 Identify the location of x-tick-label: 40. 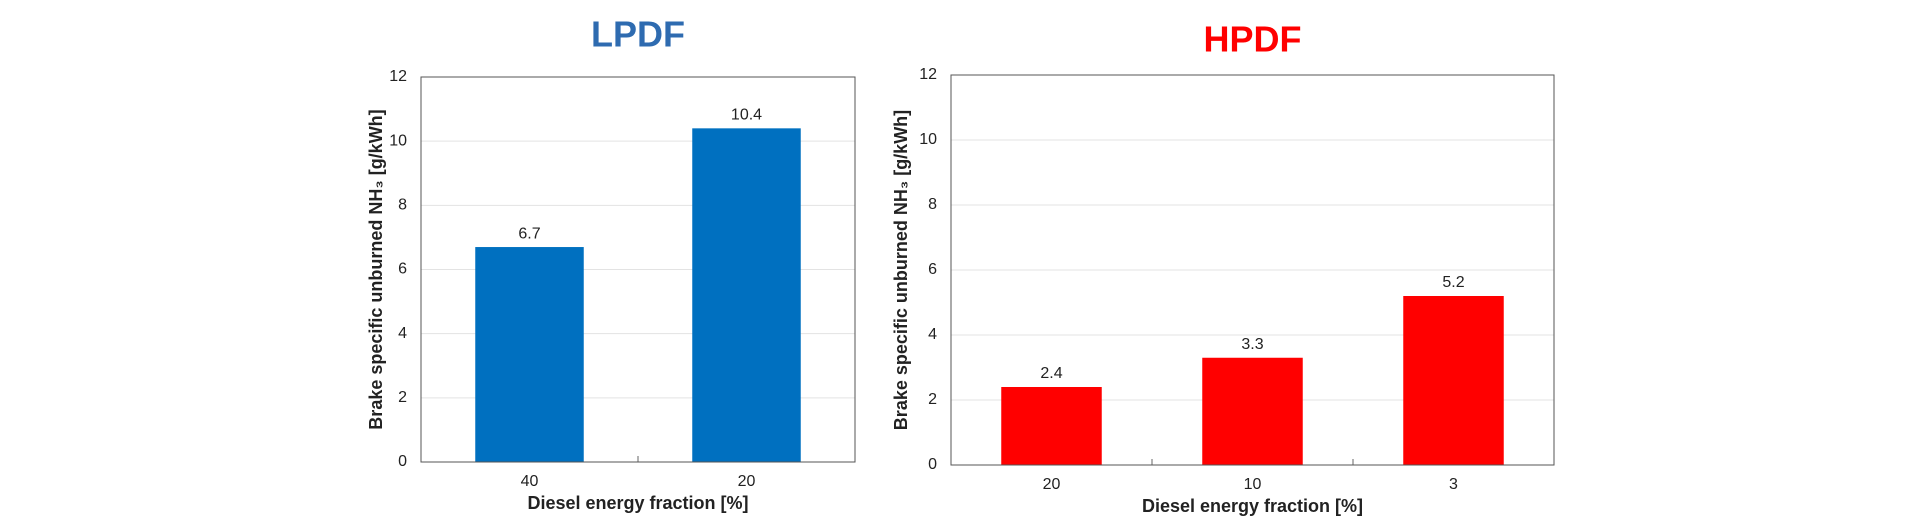
(530, 481).